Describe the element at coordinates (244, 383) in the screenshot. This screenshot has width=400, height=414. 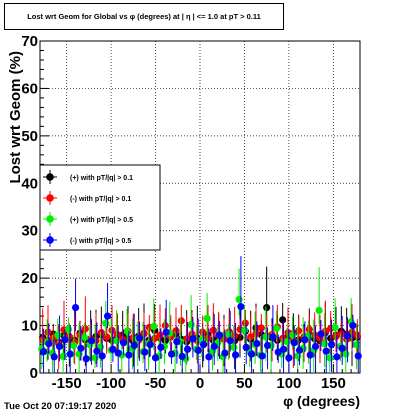
I see `x-tick-label: 50` at that location.